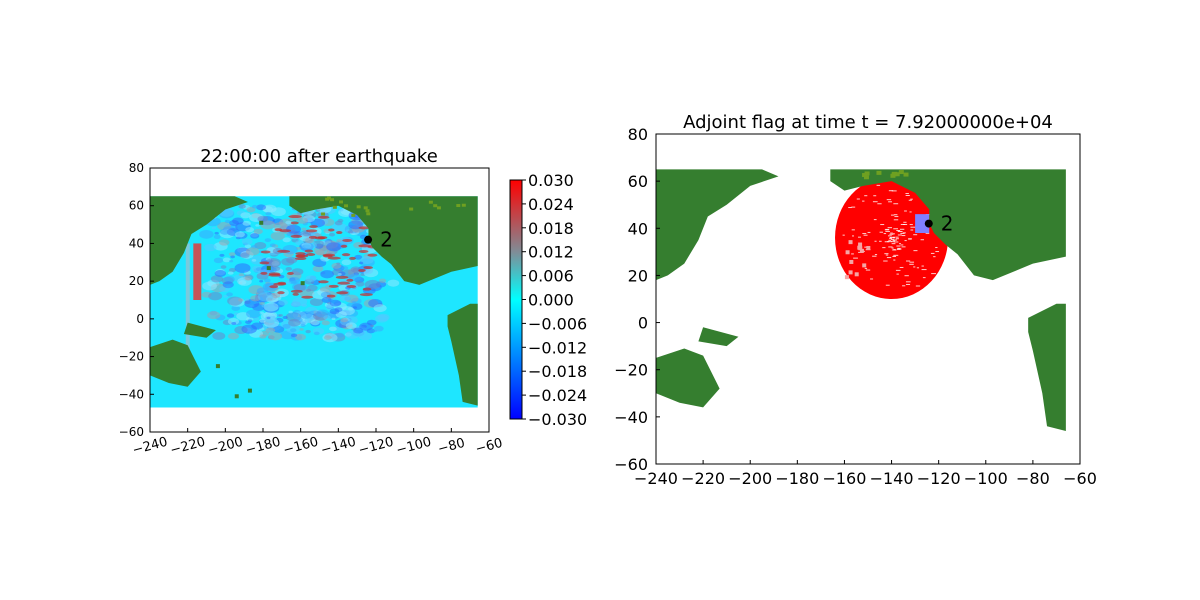 The height and width of the screenshot is (600, 1200). I want to click on x-tick-label: −180, so click(797, 478).